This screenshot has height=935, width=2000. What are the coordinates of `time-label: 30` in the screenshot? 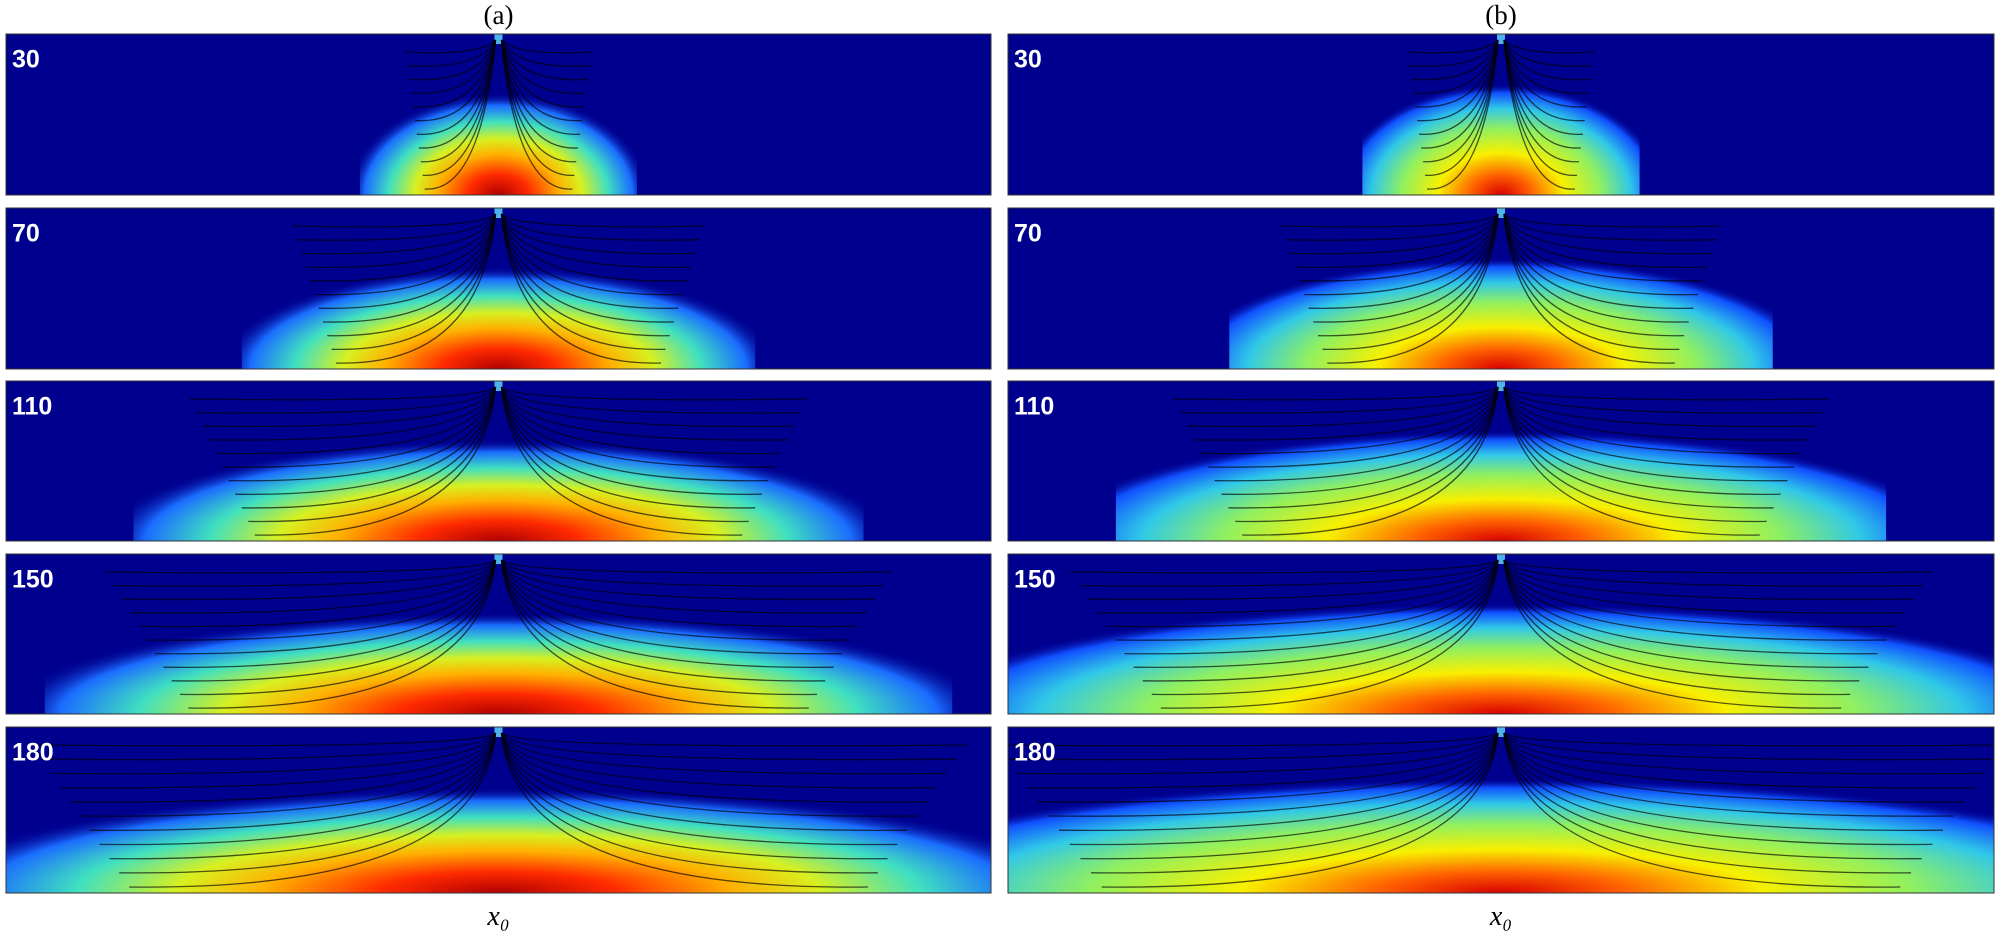 It's located at (26, 60).